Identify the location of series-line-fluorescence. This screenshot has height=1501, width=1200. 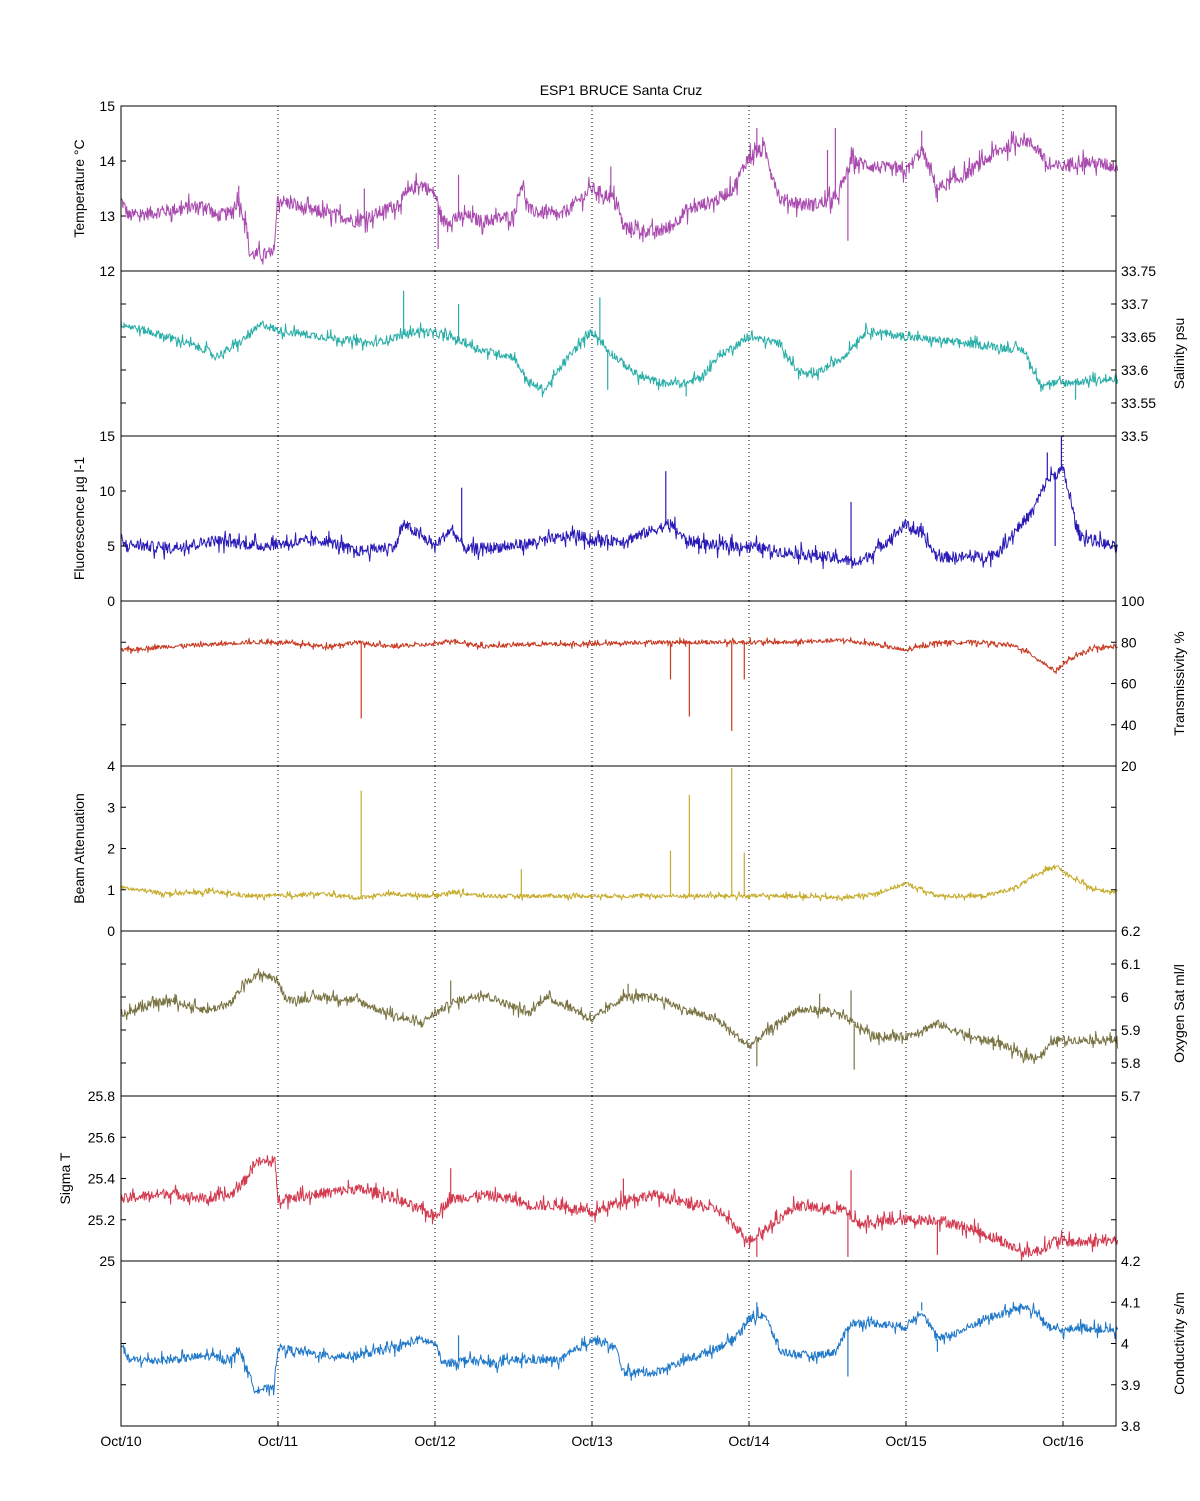
(619, 517).